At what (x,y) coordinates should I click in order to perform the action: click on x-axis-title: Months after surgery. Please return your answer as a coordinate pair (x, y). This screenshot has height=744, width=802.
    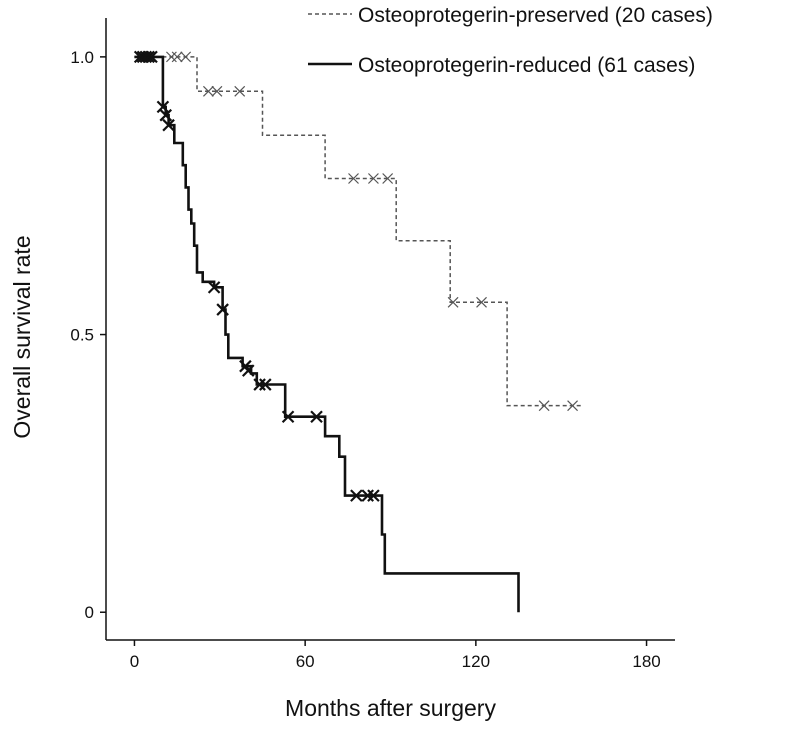
    Looking at the image, I should click on (390, 708).